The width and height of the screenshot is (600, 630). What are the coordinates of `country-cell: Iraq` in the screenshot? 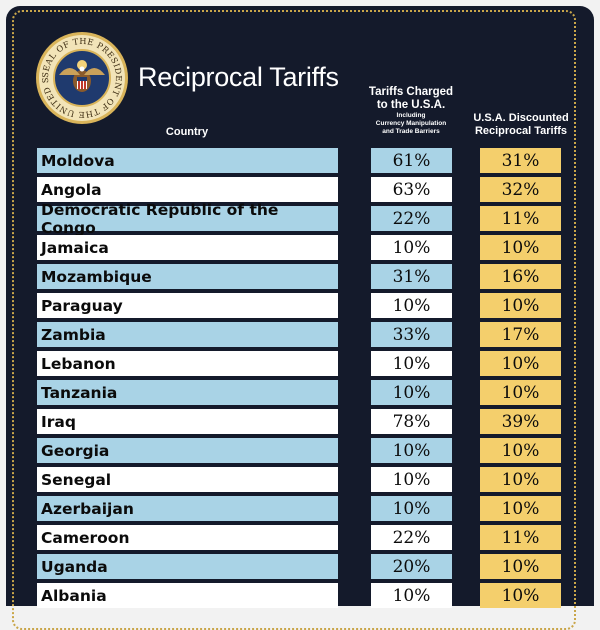 It's located at (187, 421).